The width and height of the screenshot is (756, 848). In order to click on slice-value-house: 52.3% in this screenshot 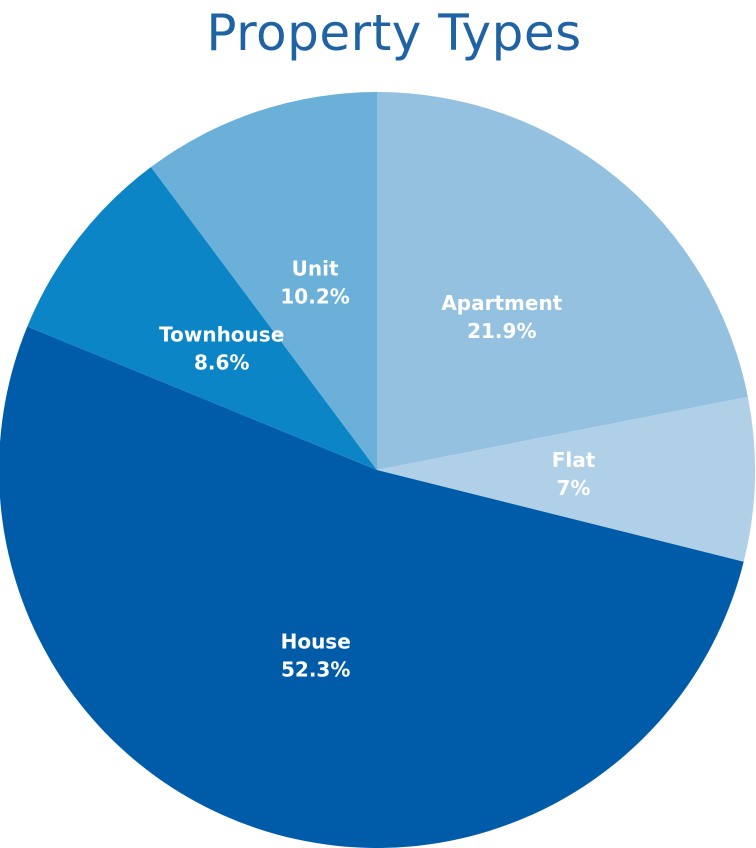, I will do `click(315, 670)`.